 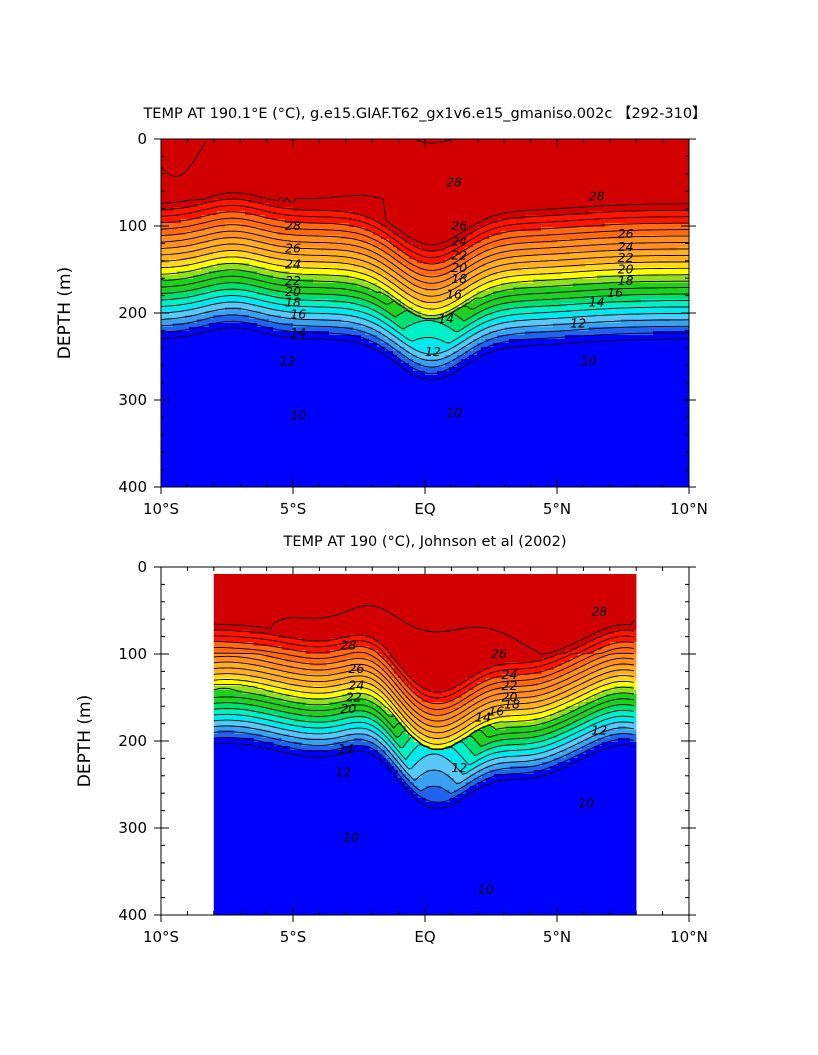 What do you see at coordinates (689, 937) in the screenshot?
I see `x-tick-label: 10°N` at bounding box center [689, 937].